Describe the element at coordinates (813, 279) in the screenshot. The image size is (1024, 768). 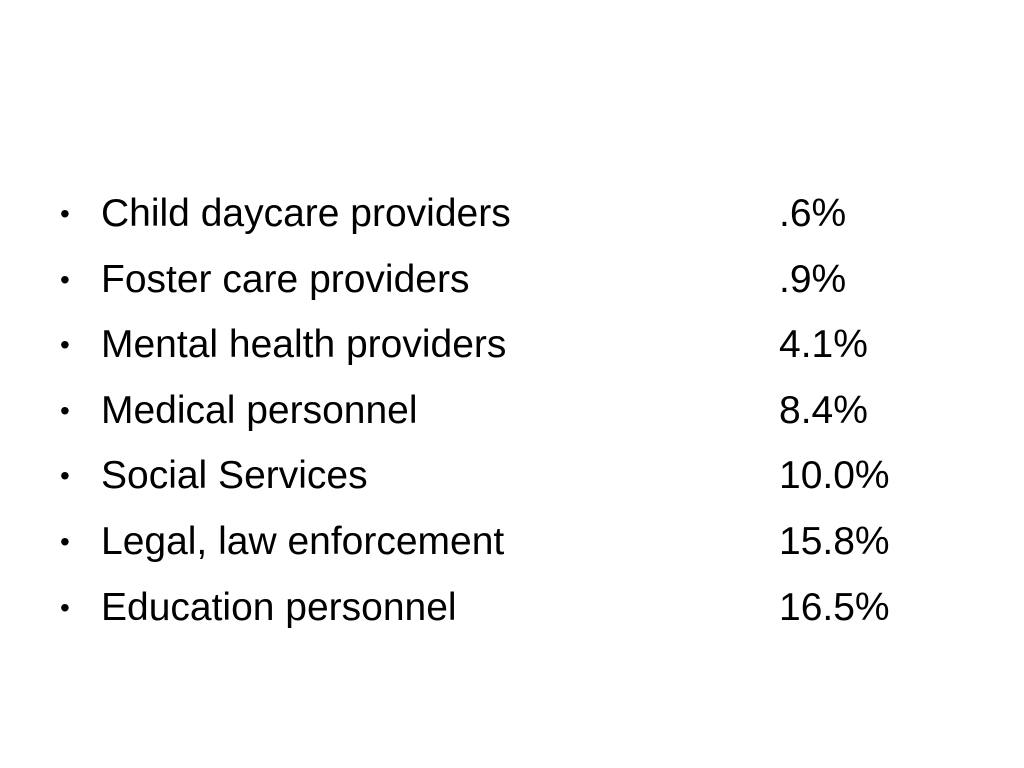
I see `item-value: .9%` at that location.